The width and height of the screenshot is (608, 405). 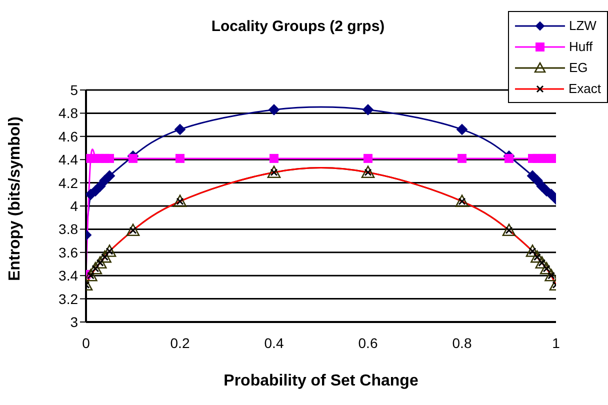 What do you see at coordinates (368, 342) in the screenshot?
I see `x-tick-label: 0.6` at bounding box center [368, 342].